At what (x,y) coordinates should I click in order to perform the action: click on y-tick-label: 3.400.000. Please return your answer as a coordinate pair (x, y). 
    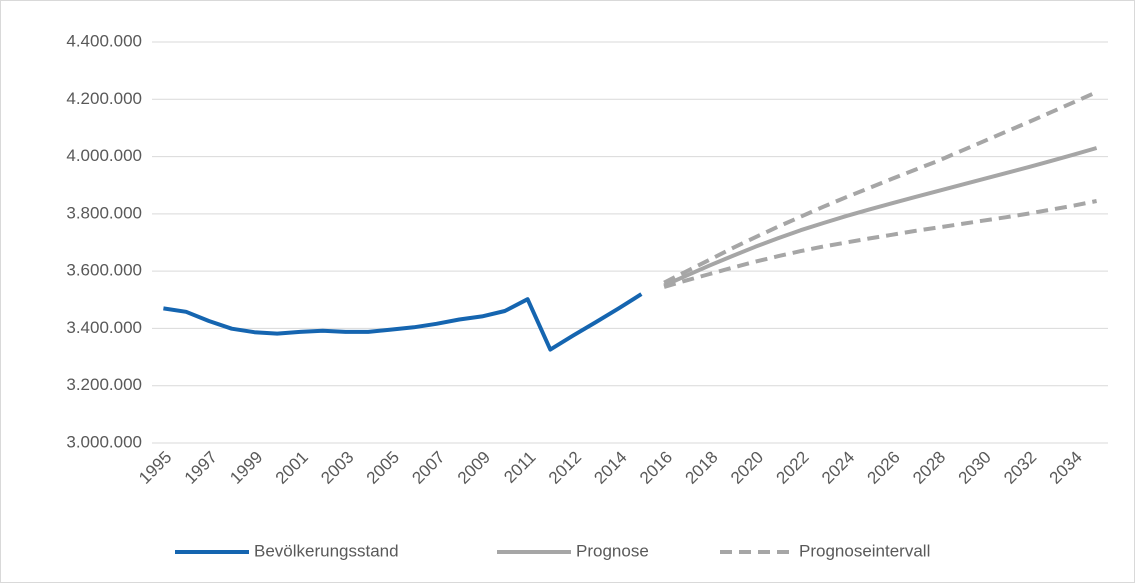
    Looking at the image, I should click on (104, 327).